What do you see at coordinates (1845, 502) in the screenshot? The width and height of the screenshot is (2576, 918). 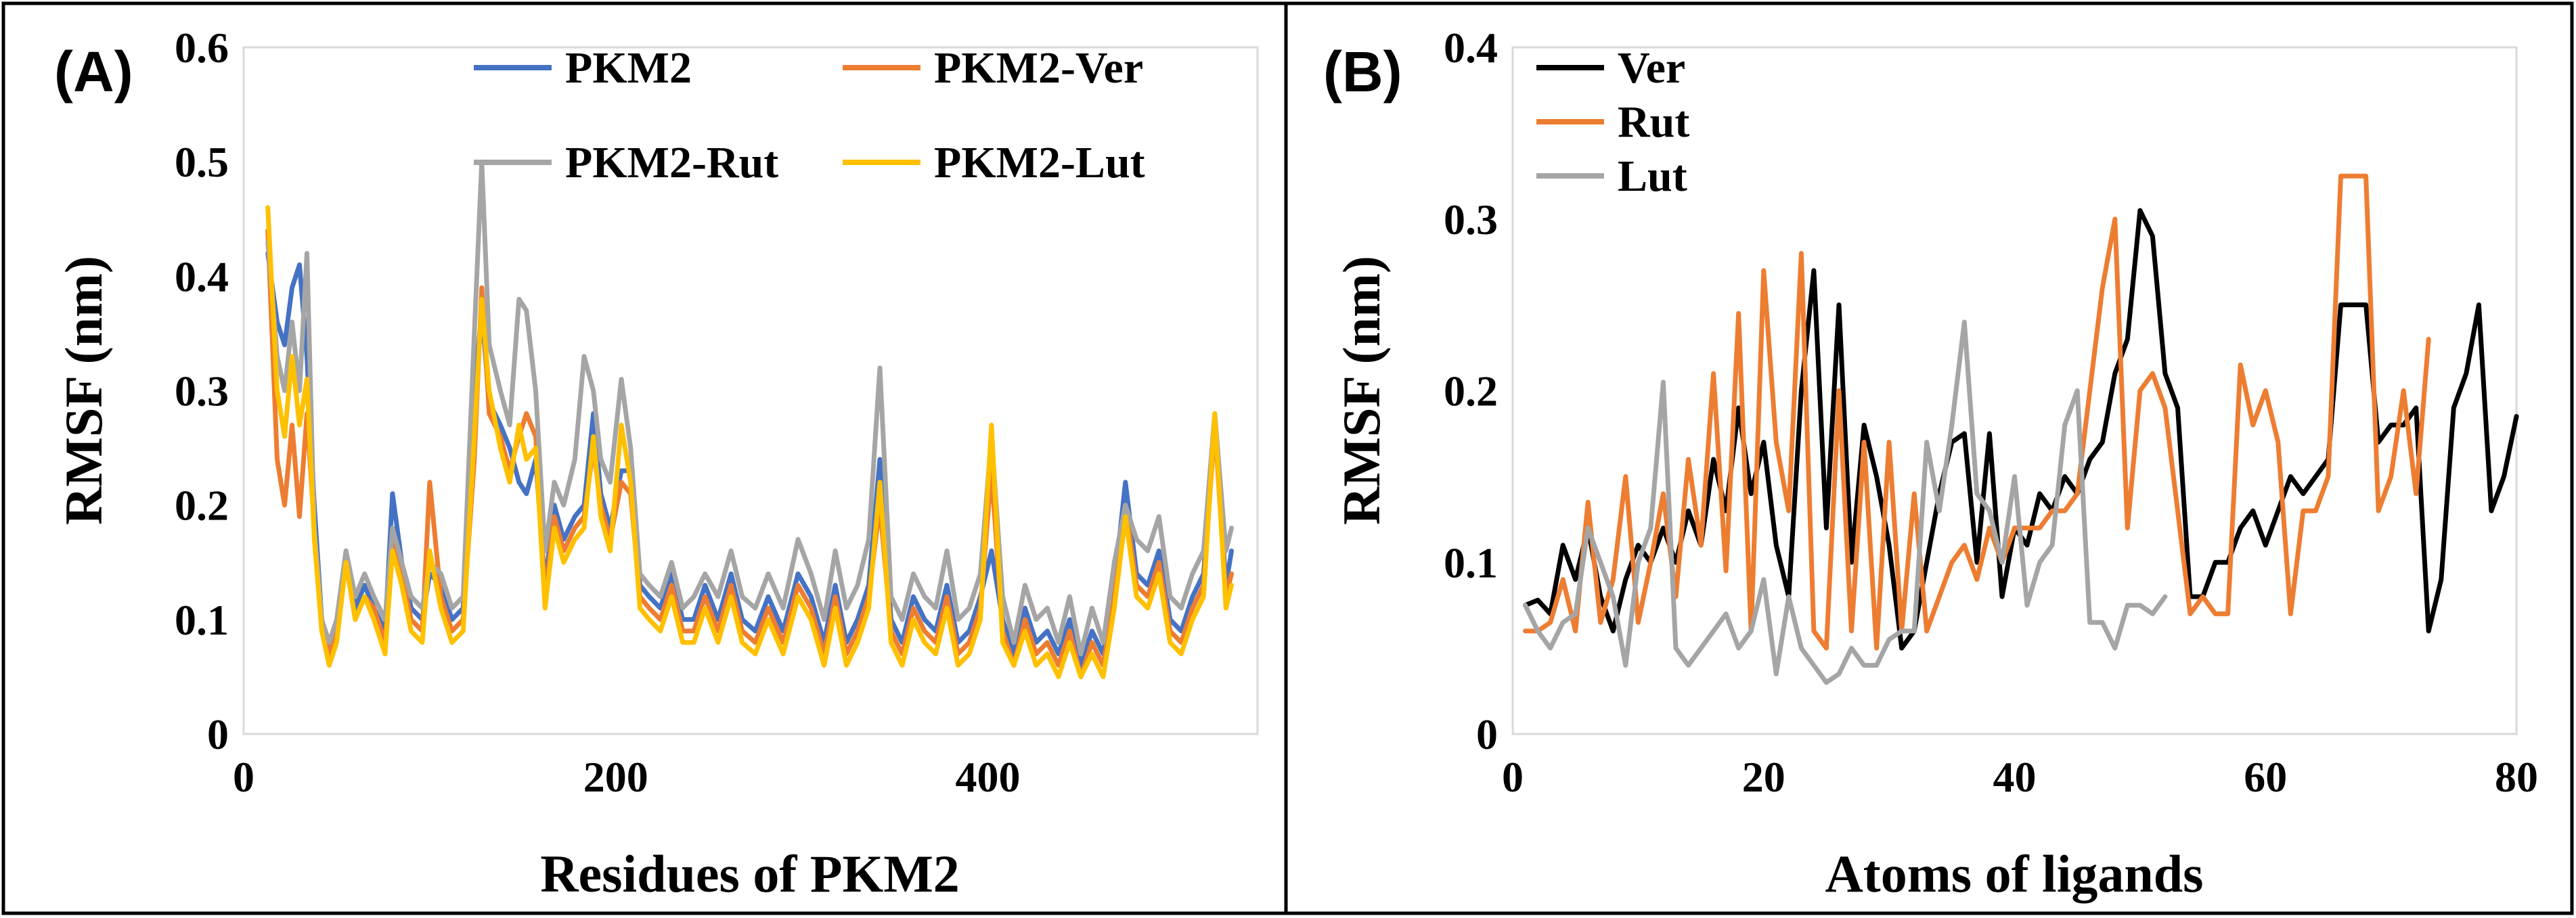 I see `series-line-lut` at bounding box center [1845, 502].